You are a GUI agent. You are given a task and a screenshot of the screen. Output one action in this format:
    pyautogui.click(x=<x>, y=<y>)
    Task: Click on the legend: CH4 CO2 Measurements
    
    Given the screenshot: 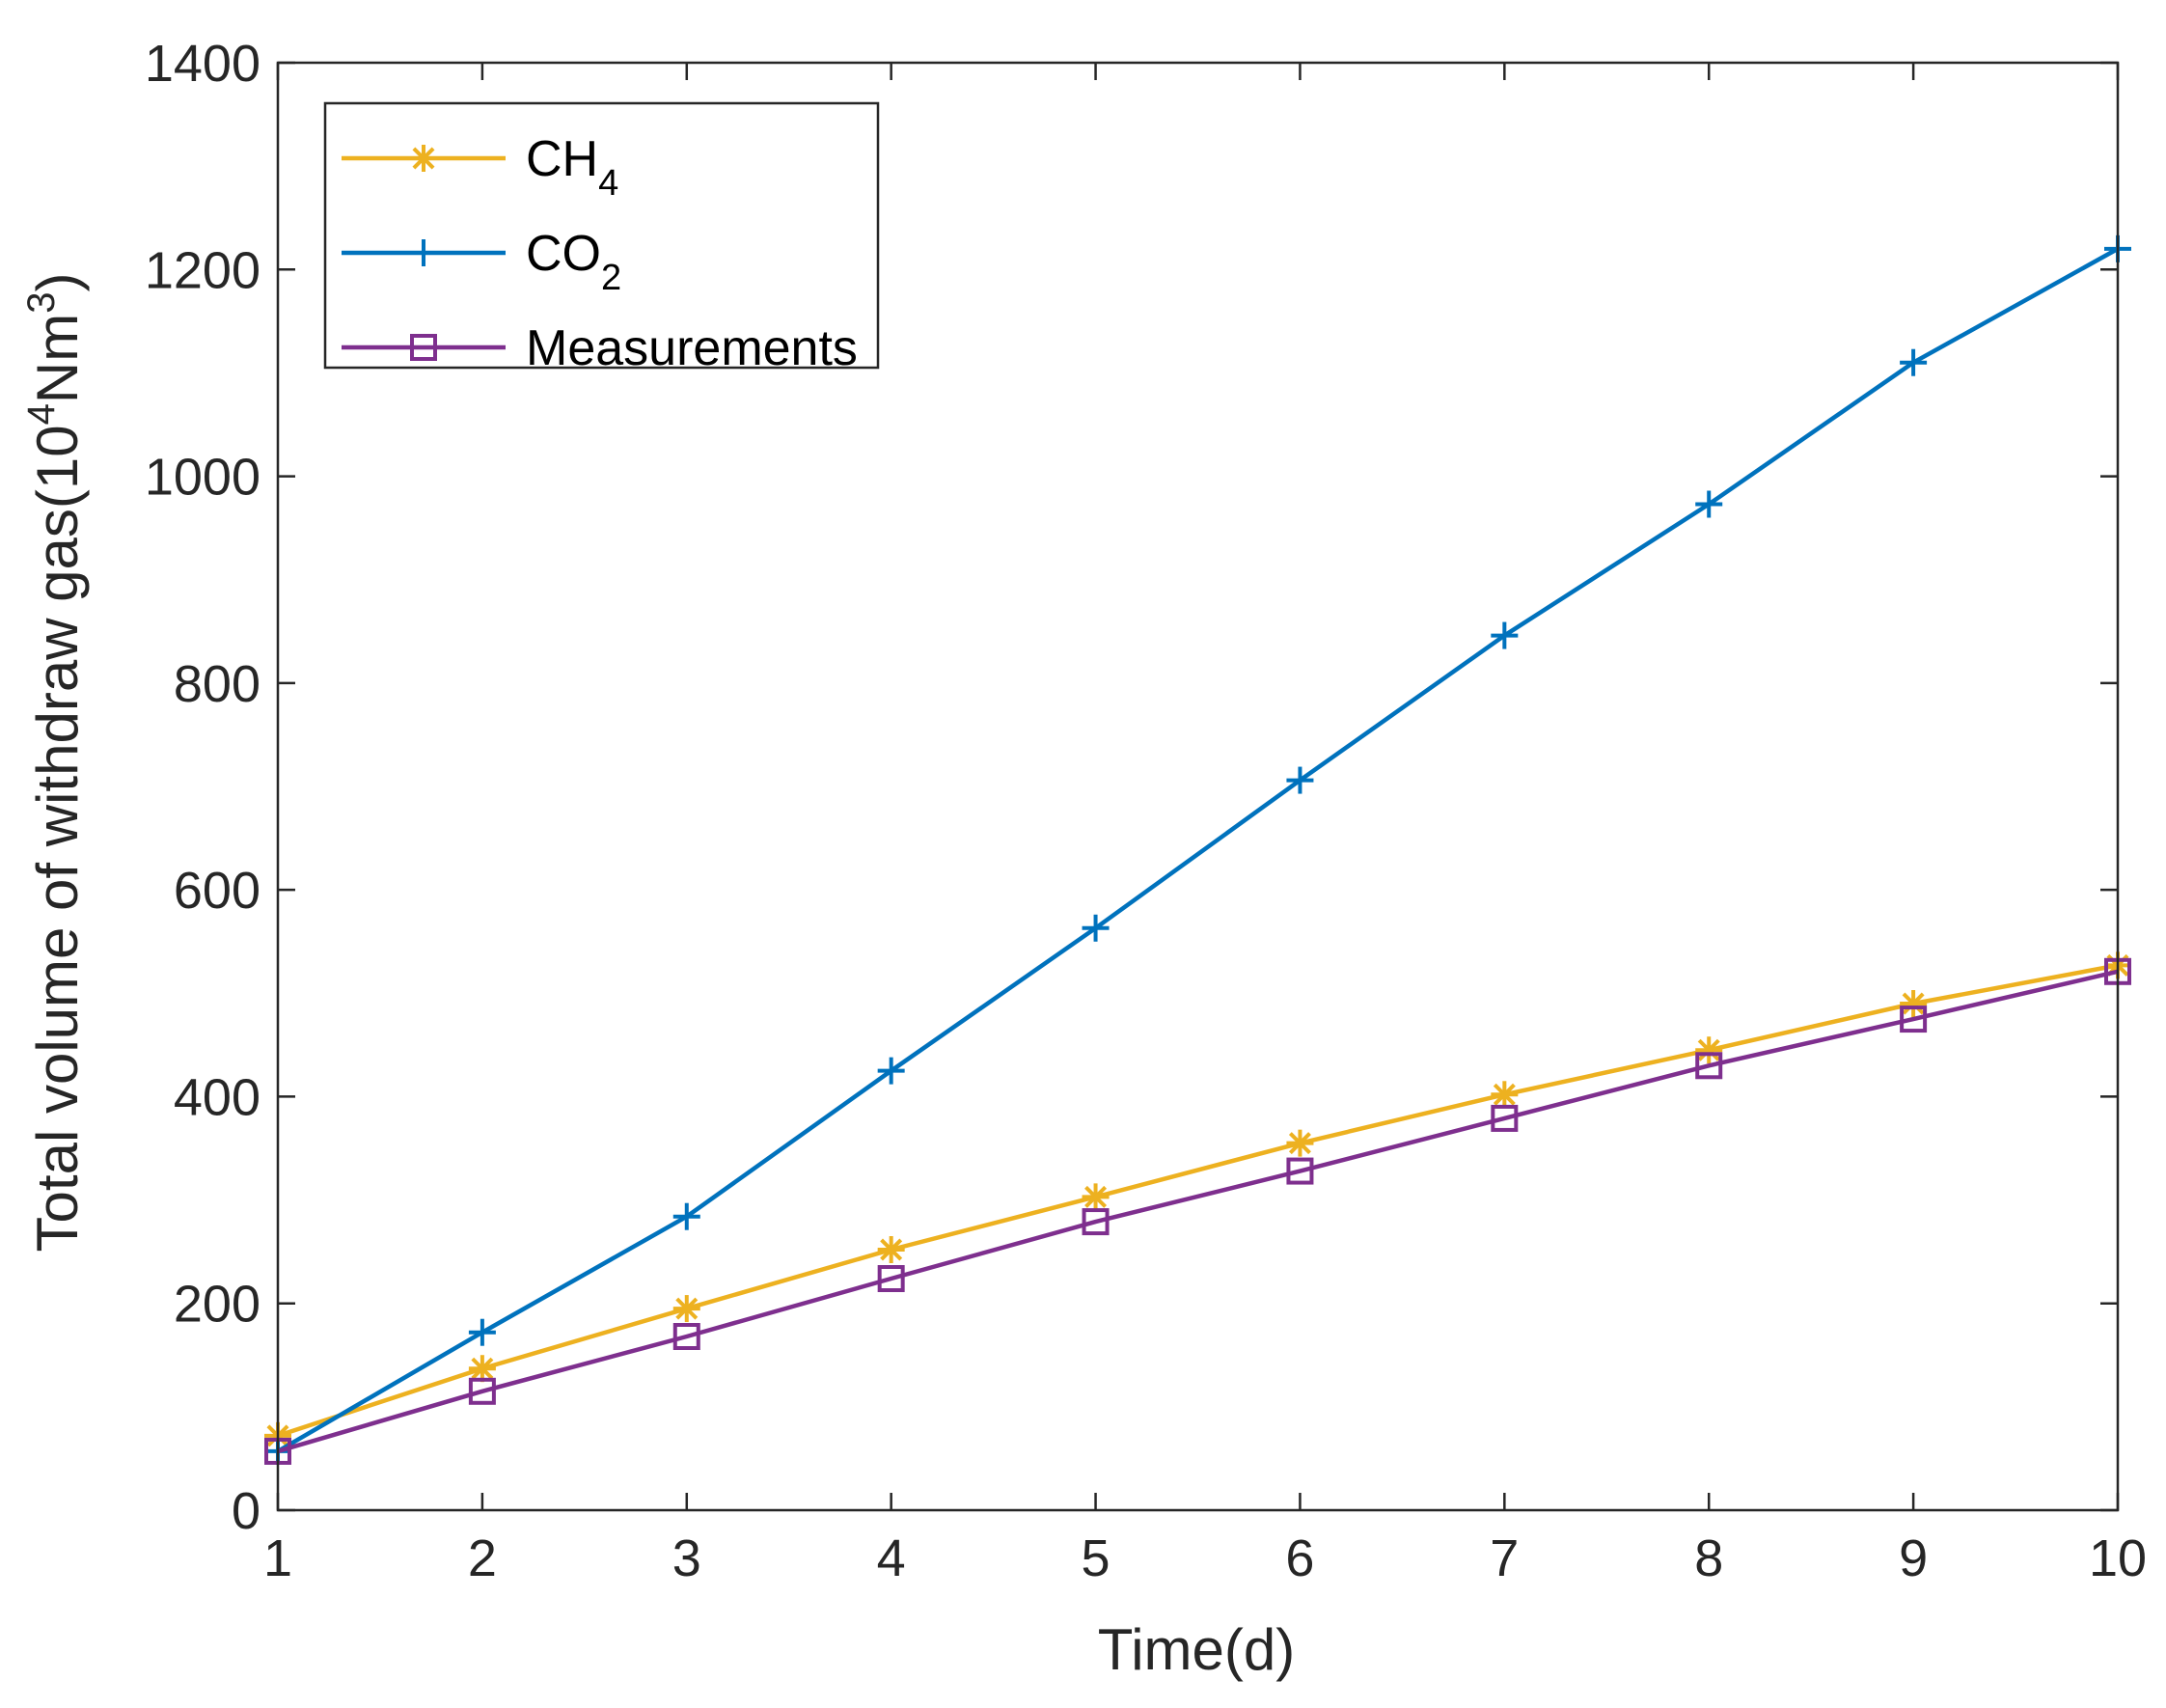 What is the action you would take?
    pyautogui.click(x=601, y=238)
    